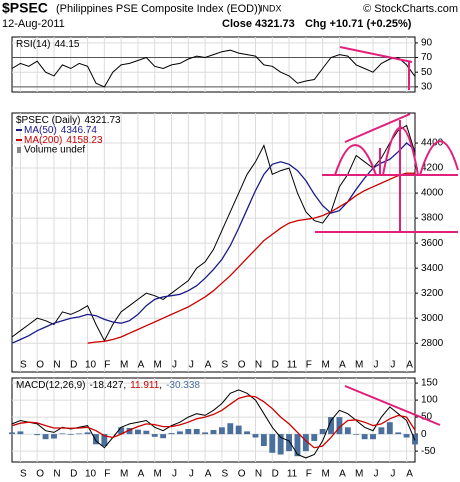 Image resolution: width=460 pixels, height=482 pixels. What do you see at coordinates (258, 24) in the screenshot?
I see `close: Close 4321.73` at bounding box center [258, 24].